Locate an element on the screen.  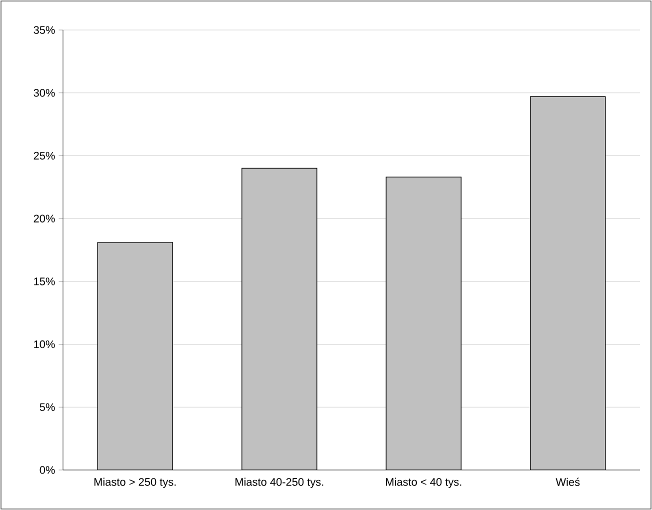
x-tick-label: Miasto < 40 tys. is located at coordinates (424, 483).